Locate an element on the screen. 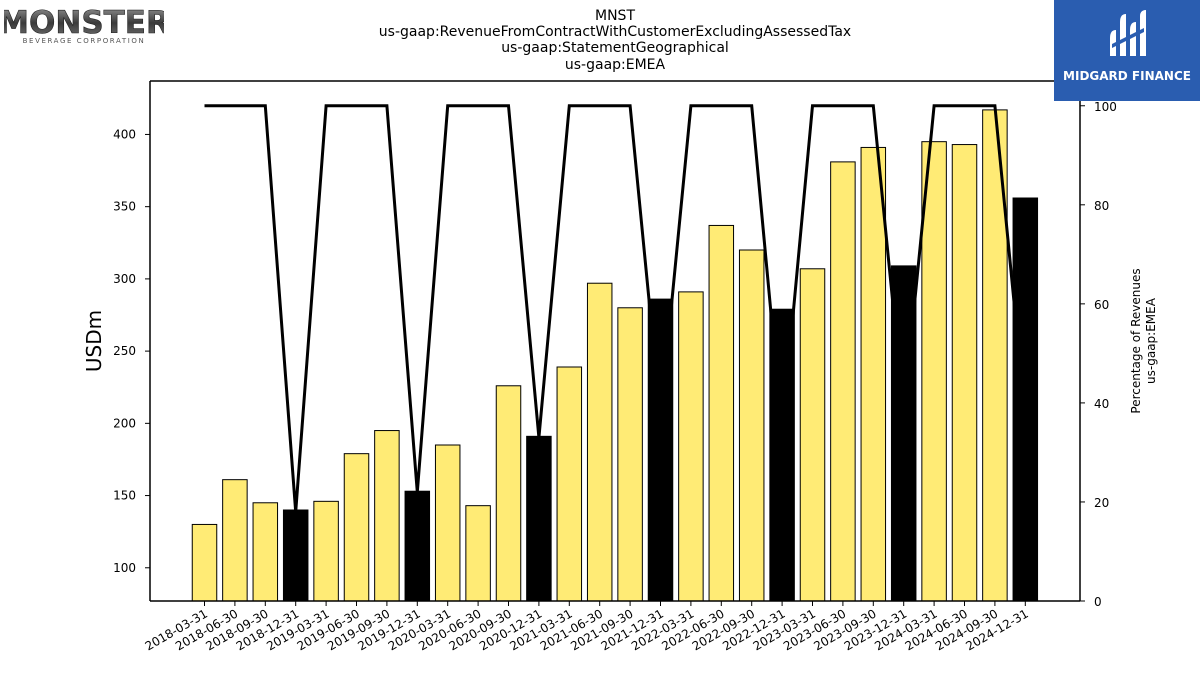 The width and height of the screenshot is (1200, 675). monster-logo: MONSTER BEVERAGE CORPORATION is located at coordinates (85, 25).